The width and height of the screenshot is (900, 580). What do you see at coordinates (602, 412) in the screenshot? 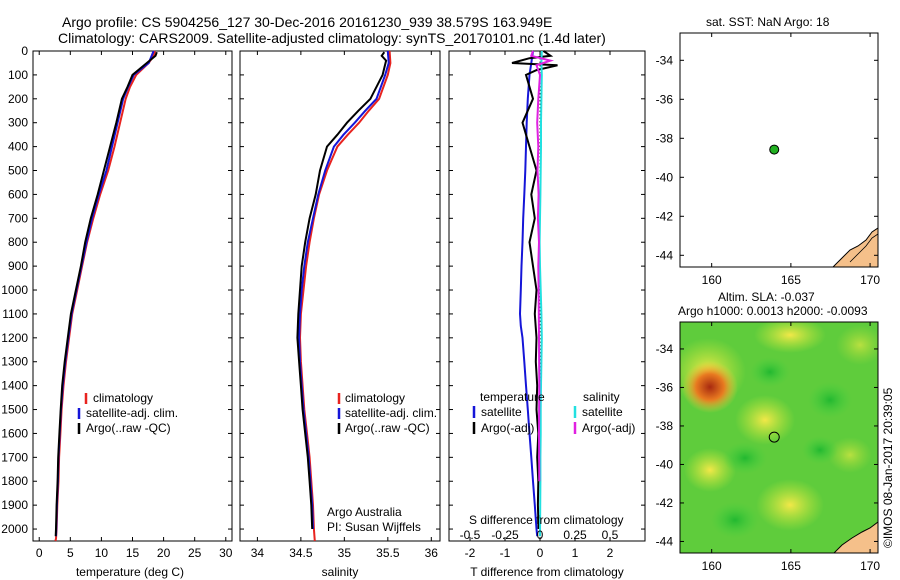
I see `legend-label-s-satellite: satellite` at bounding box center [602, 412].